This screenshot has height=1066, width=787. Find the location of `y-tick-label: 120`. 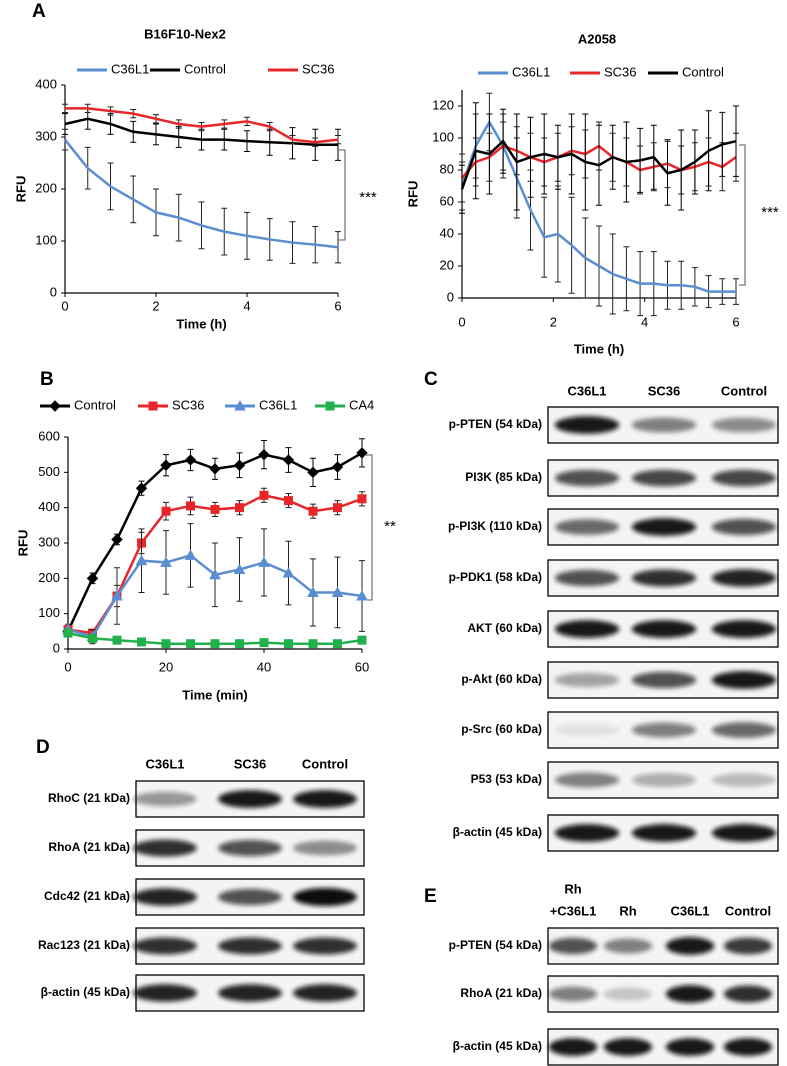

y-tick-label: 120 is located at coordinates (443, 104).